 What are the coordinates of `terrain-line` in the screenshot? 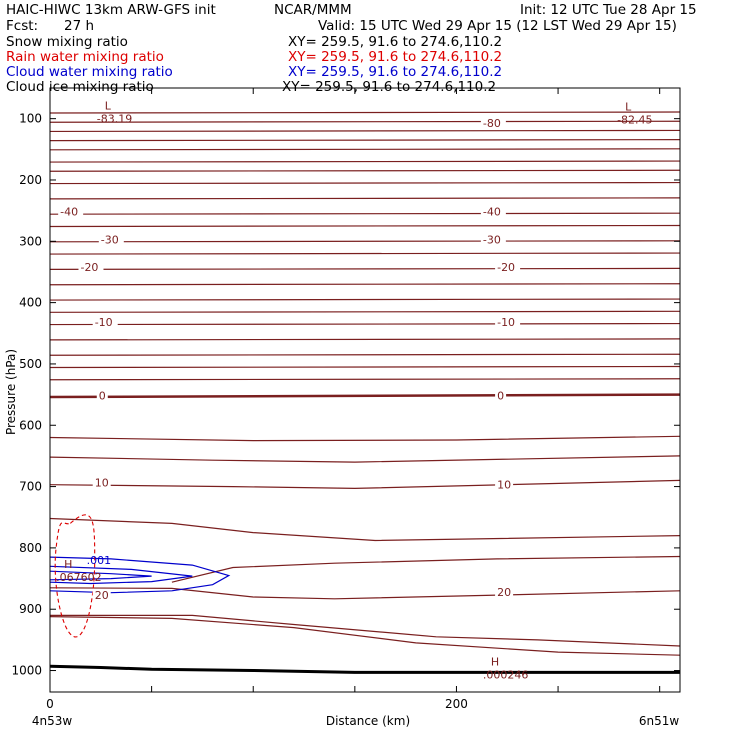 It's located at (364, 669).